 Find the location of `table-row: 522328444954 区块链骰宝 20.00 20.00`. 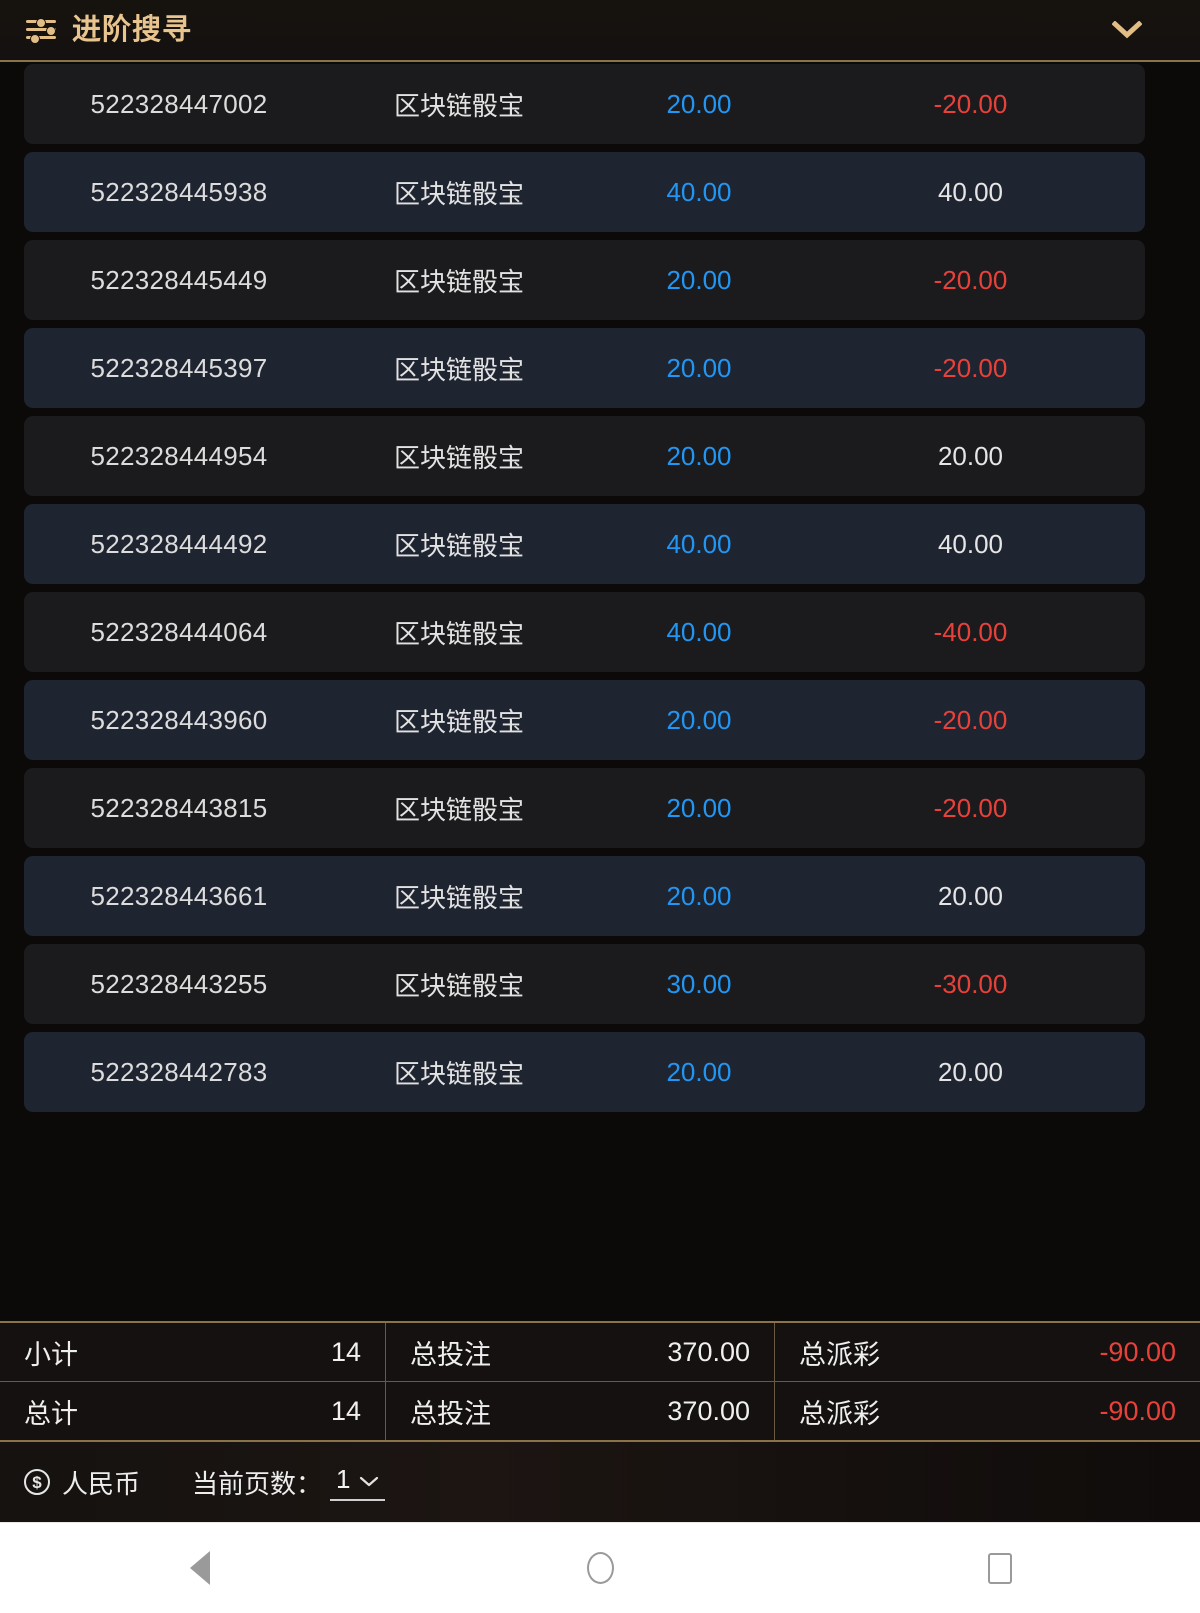

table-row: 522328444954 区块链骰宝 20.00 20.00 is located at coordinates (584, 456).